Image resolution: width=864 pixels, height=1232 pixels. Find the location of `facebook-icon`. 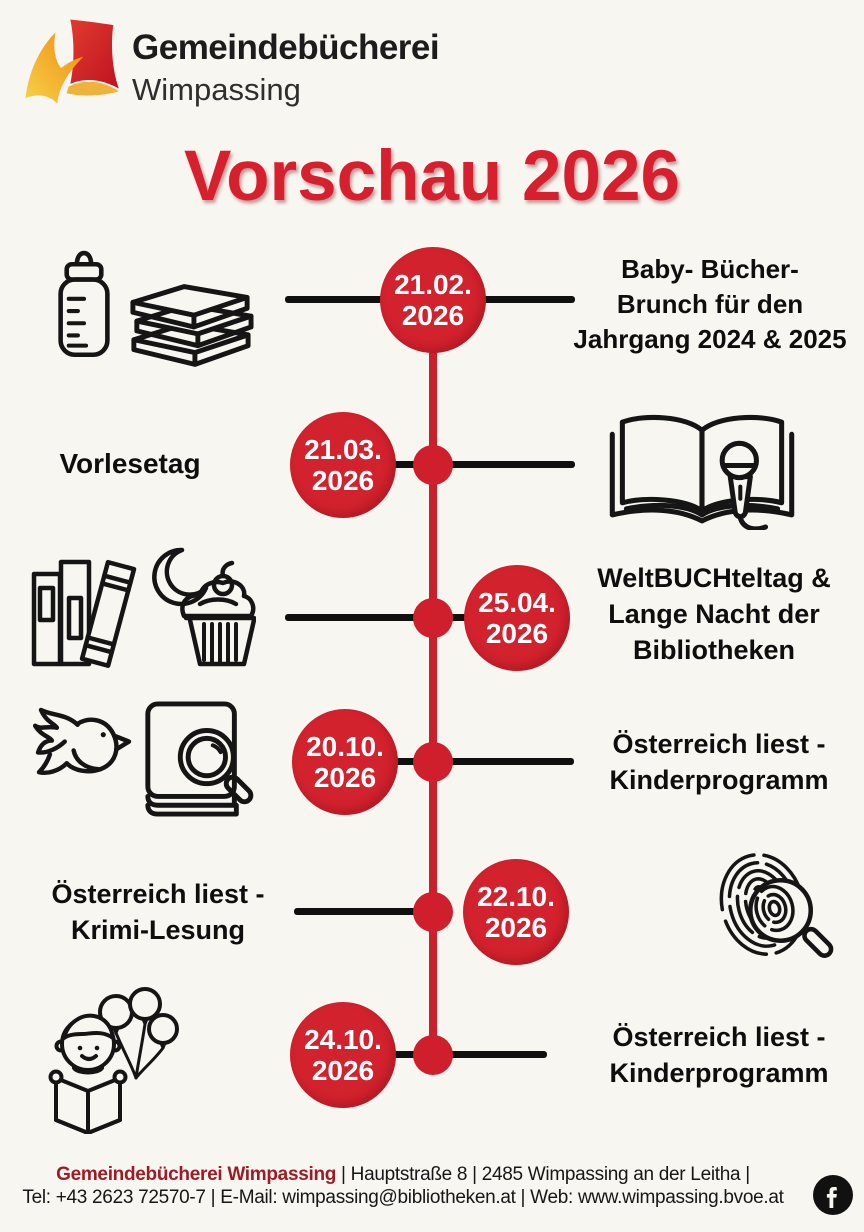

facebook-icon is located at coordinates (833, 1195).